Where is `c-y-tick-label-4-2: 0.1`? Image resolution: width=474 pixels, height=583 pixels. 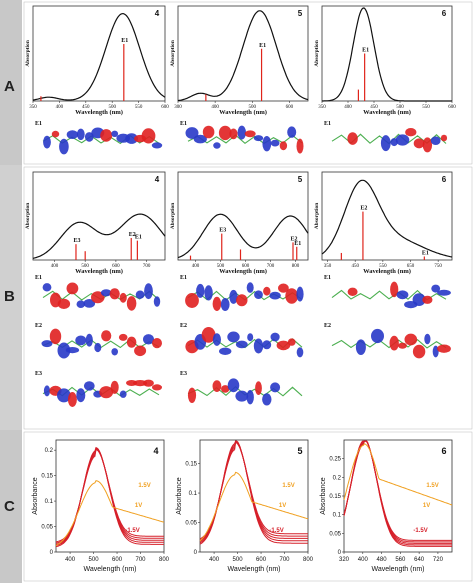 c-y-tick-label-4-2: 0.1 is located at coordinates (49, 502).